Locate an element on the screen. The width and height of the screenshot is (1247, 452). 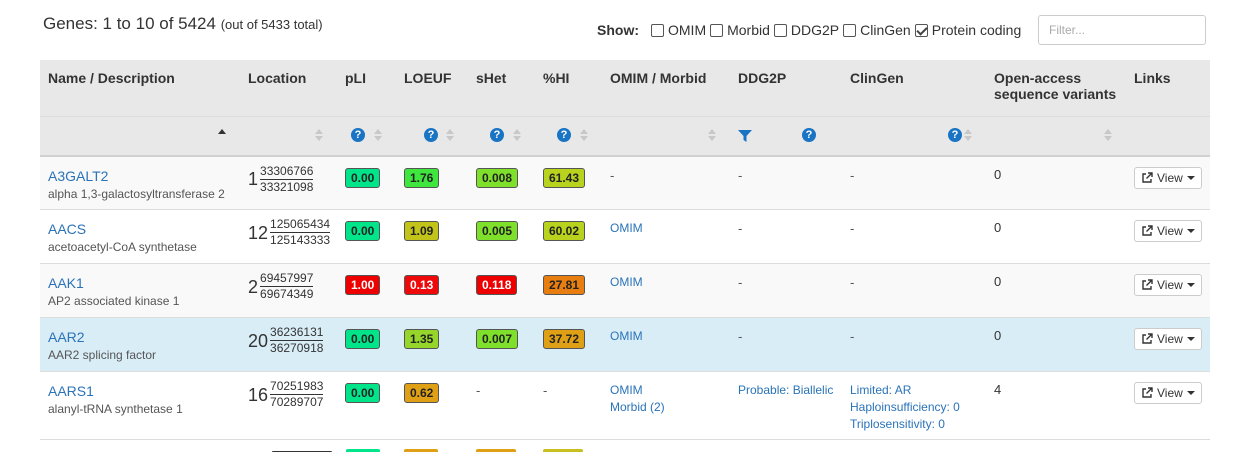
filter-checkbox-protein-coding: Protein coding is located at coordinates (968, 30).